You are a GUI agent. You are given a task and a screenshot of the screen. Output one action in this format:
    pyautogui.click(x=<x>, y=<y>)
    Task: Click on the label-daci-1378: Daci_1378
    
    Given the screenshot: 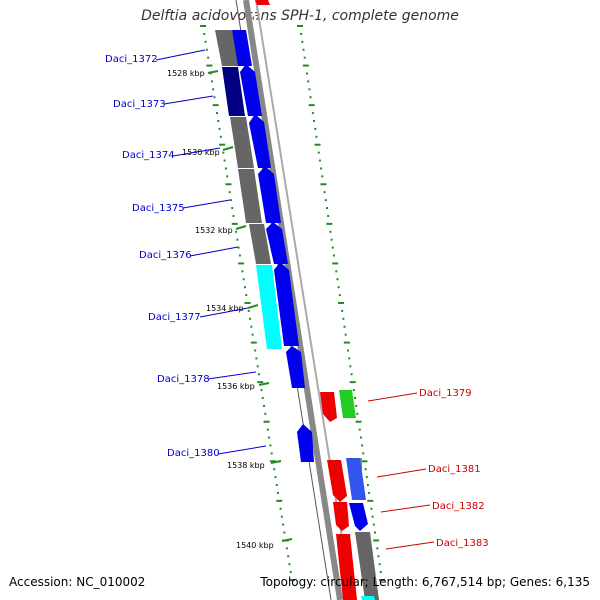 What is the action you would take?
    pyautogui.click(x=183, y=379)
    